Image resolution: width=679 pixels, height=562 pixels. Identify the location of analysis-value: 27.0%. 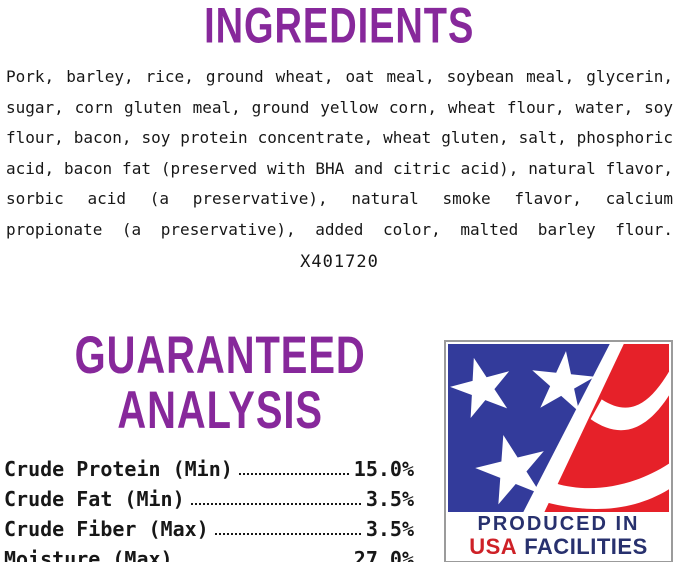
(383, 554).